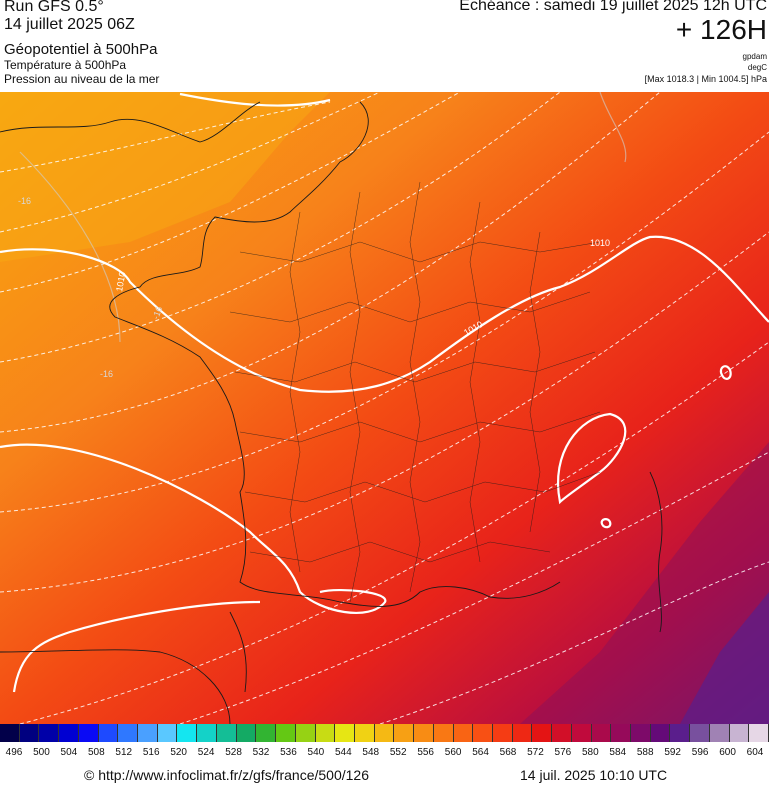 This screenshot has width=769, height=786. I want to click on scale-tick-label: 592, so click(672, 752).